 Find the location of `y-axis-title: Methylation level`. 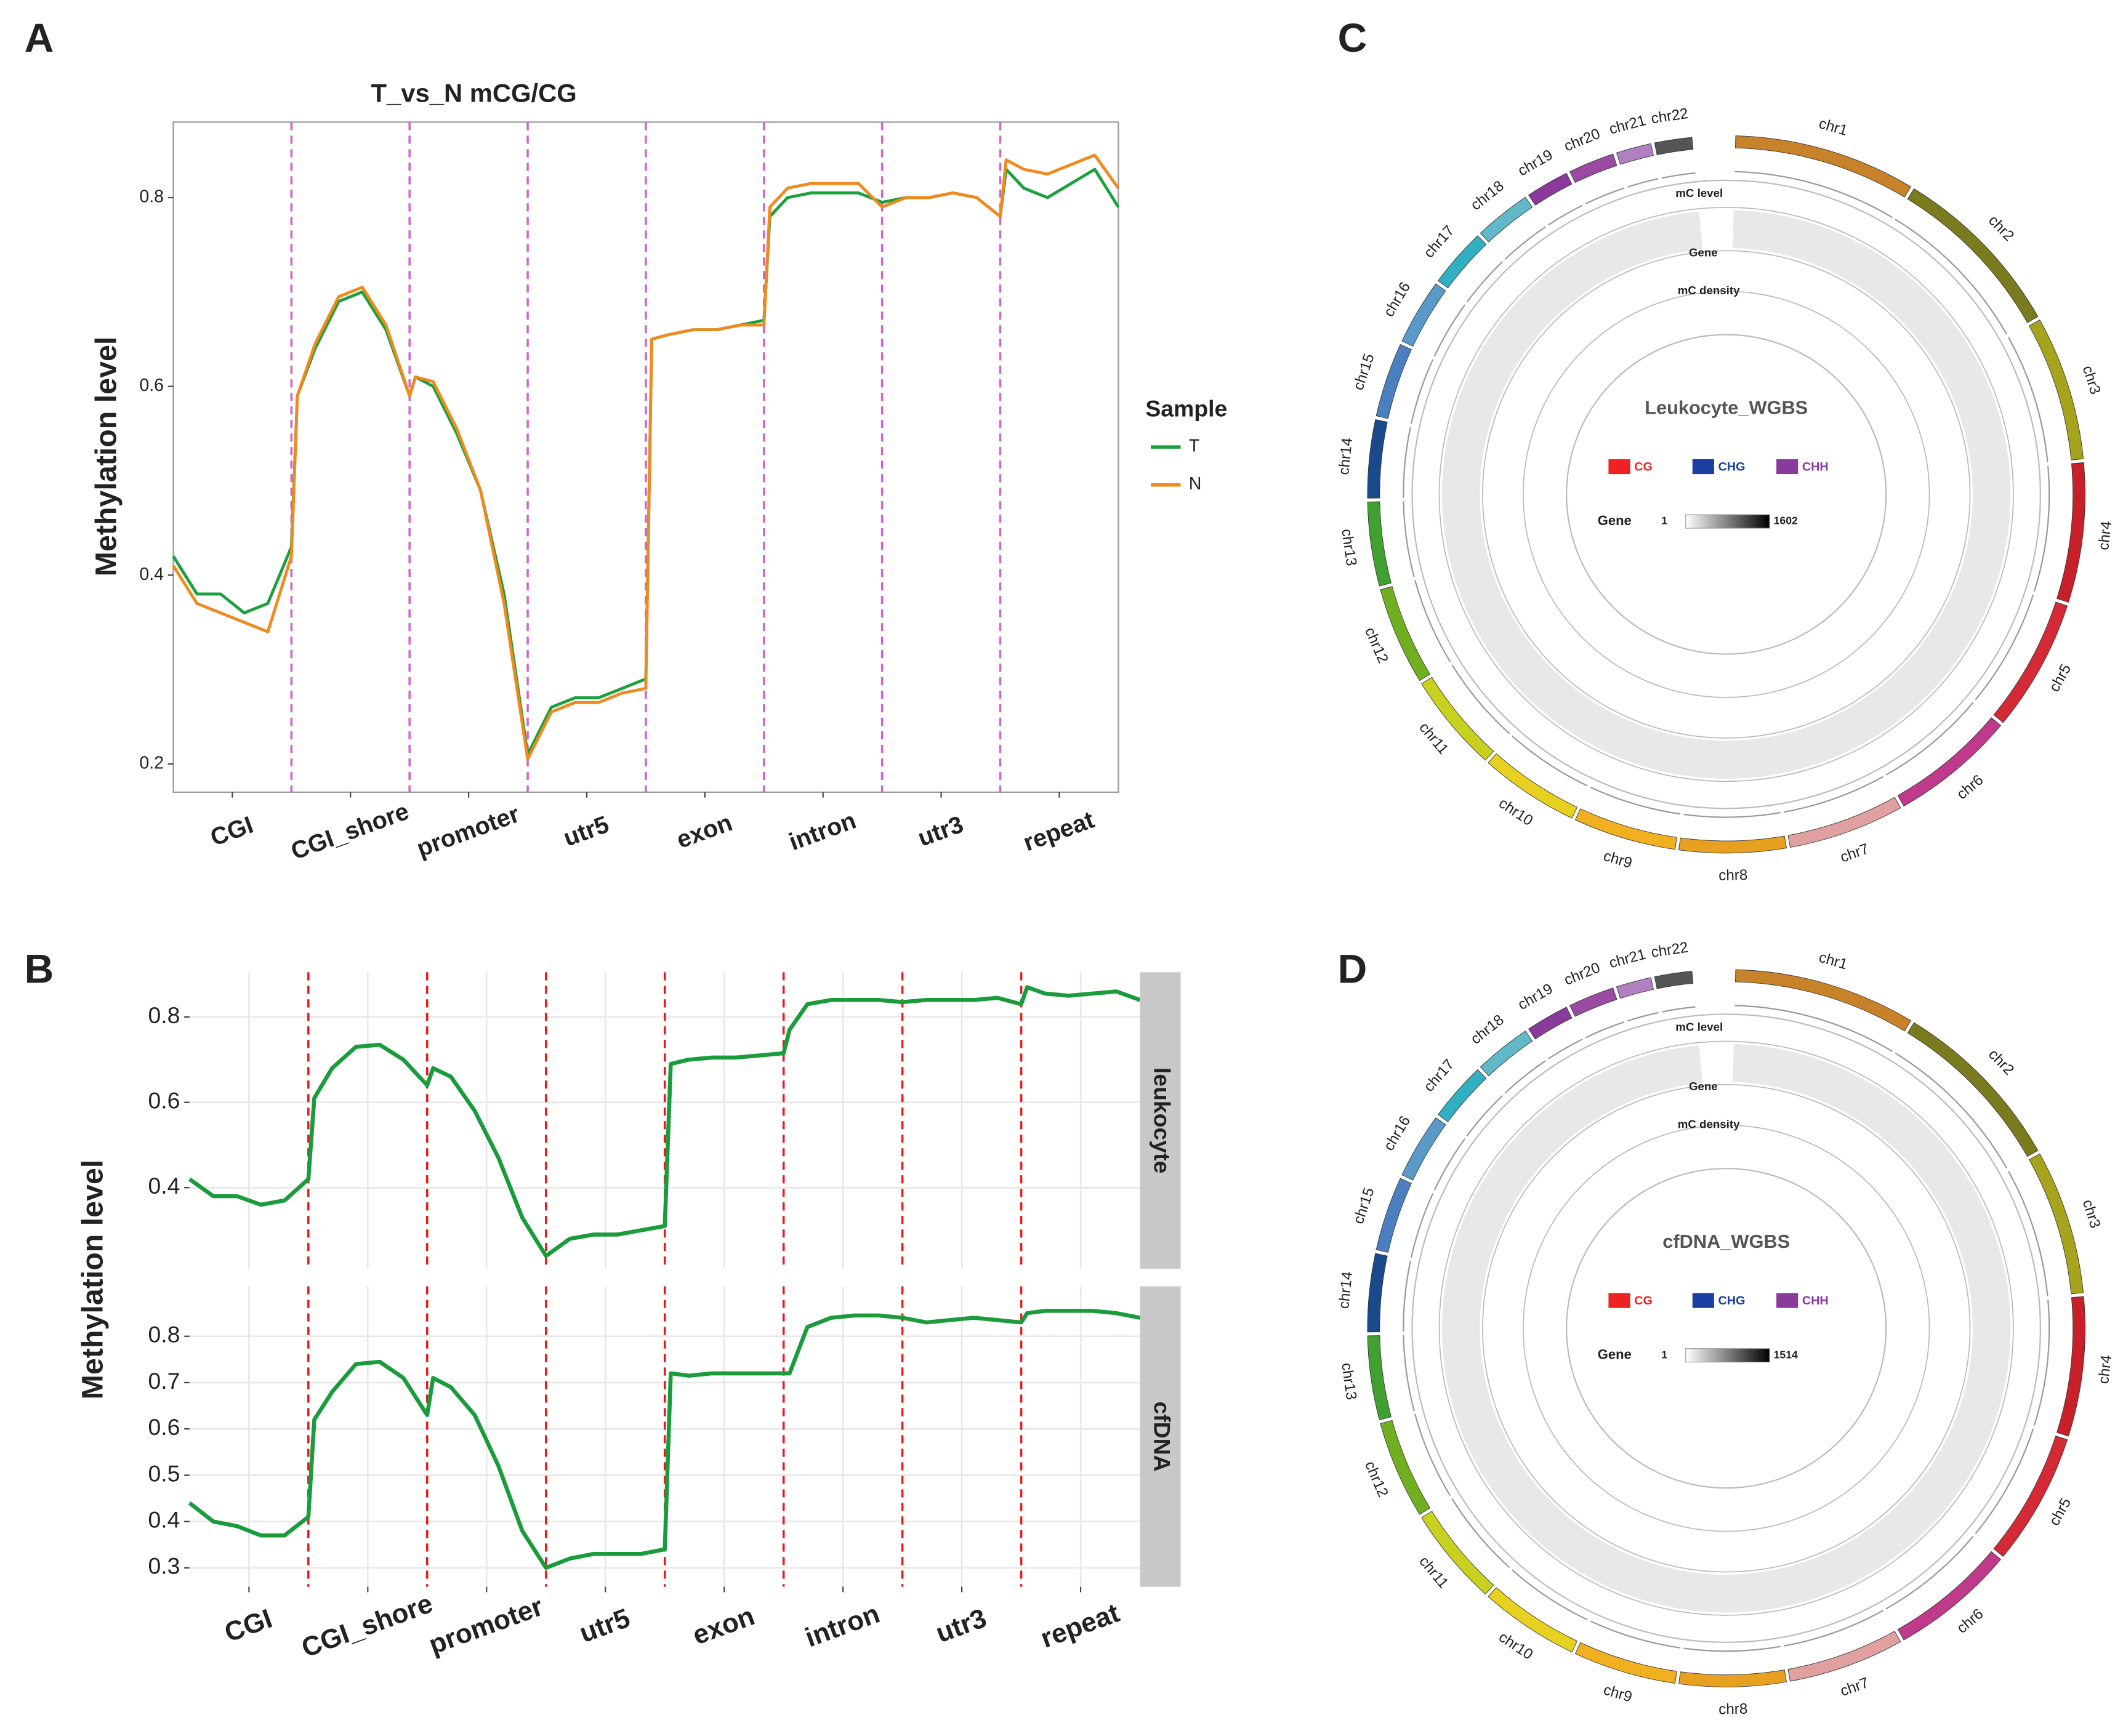

y-axis-title: Methylation level is located at coordinates (106, 457).